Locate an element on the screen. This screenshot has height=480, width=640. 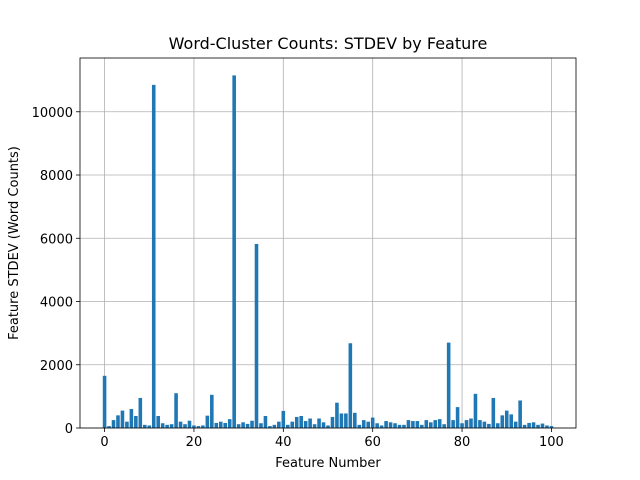
y-tick-label: 4000 is located at coordinates (56, 303).